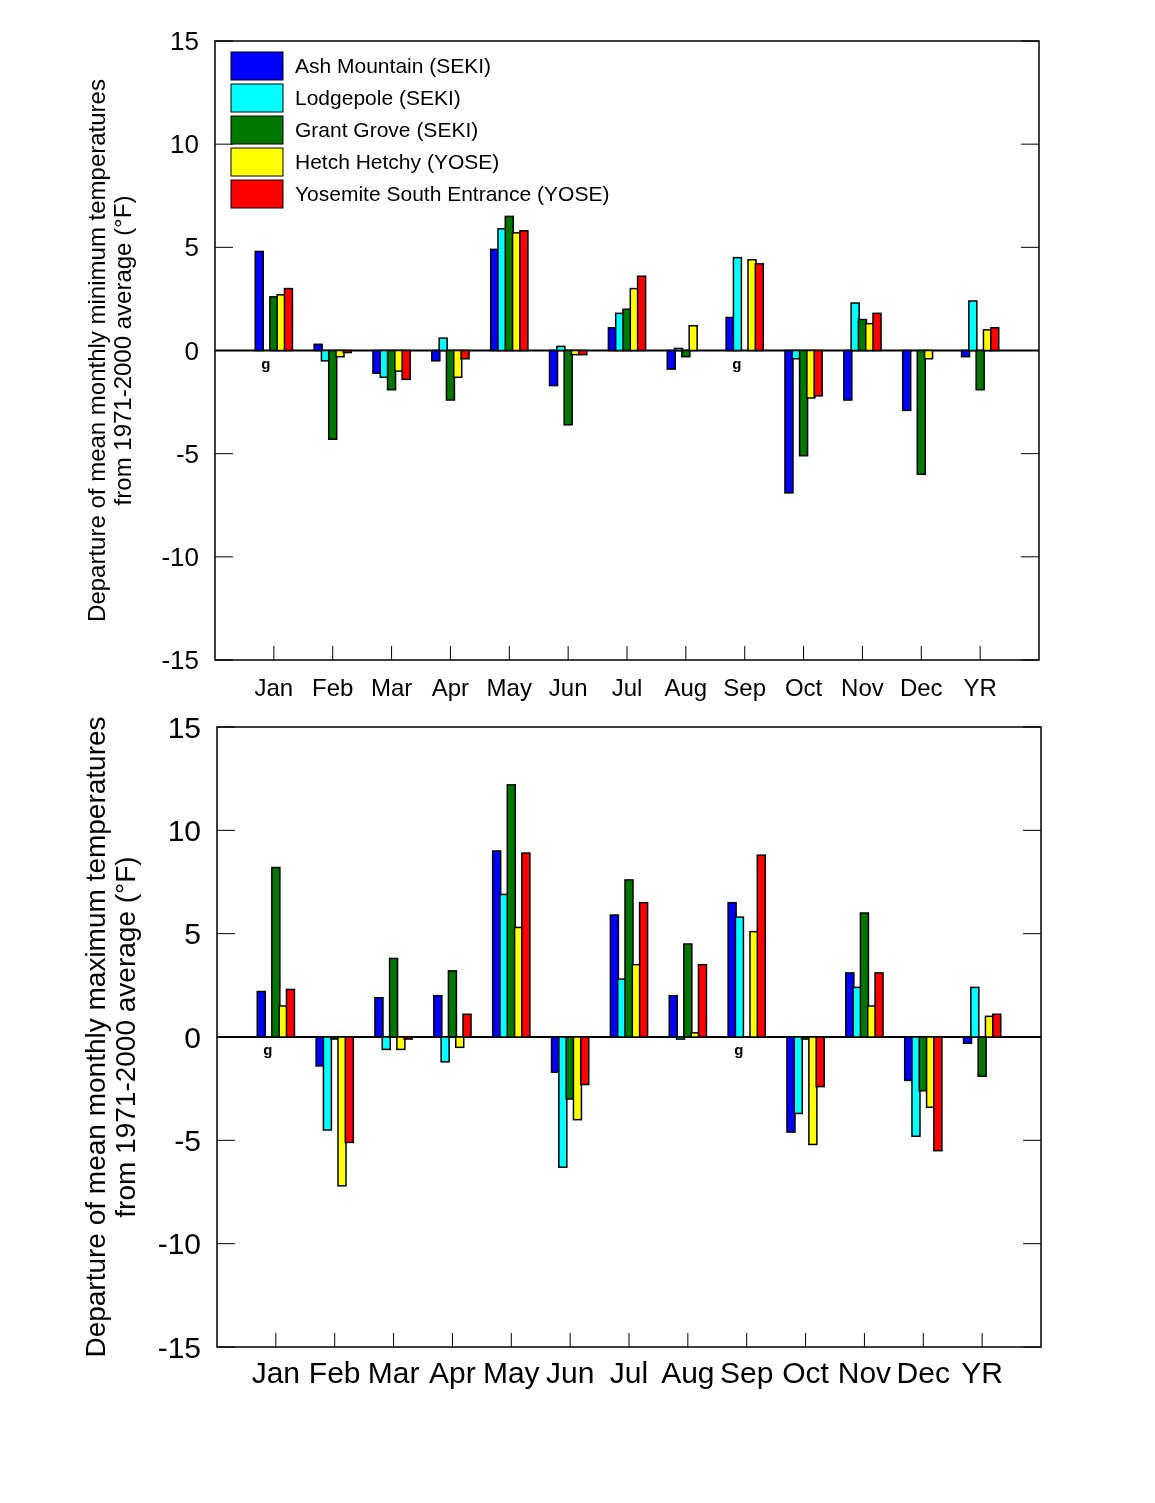  Describe the element at coordinates (393, 66) in the screenshot. I see `legend-label: Ash Mountain (SEKI)` at that location.